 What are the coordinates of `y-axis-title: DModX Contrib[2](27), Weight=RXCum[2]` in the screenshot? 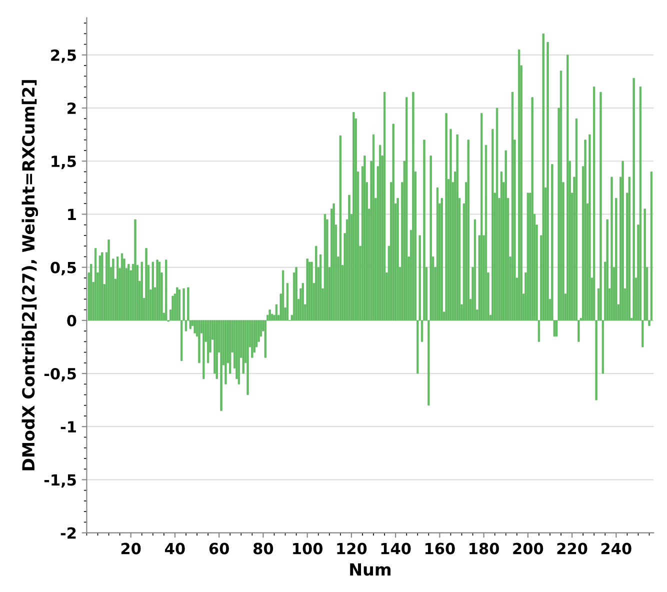 It's located at (30, 275).